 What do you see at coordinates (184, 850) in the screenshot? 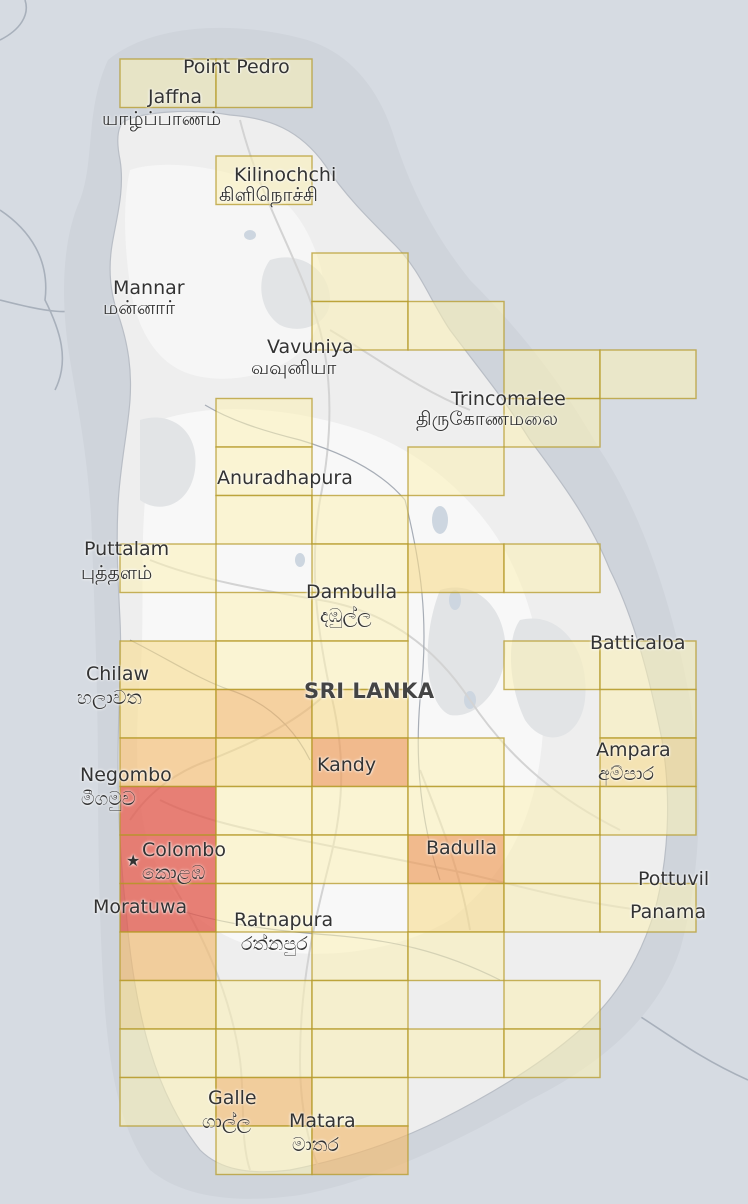
I see `place-label-colombo: Colombo` at bounding box center [184, 850].